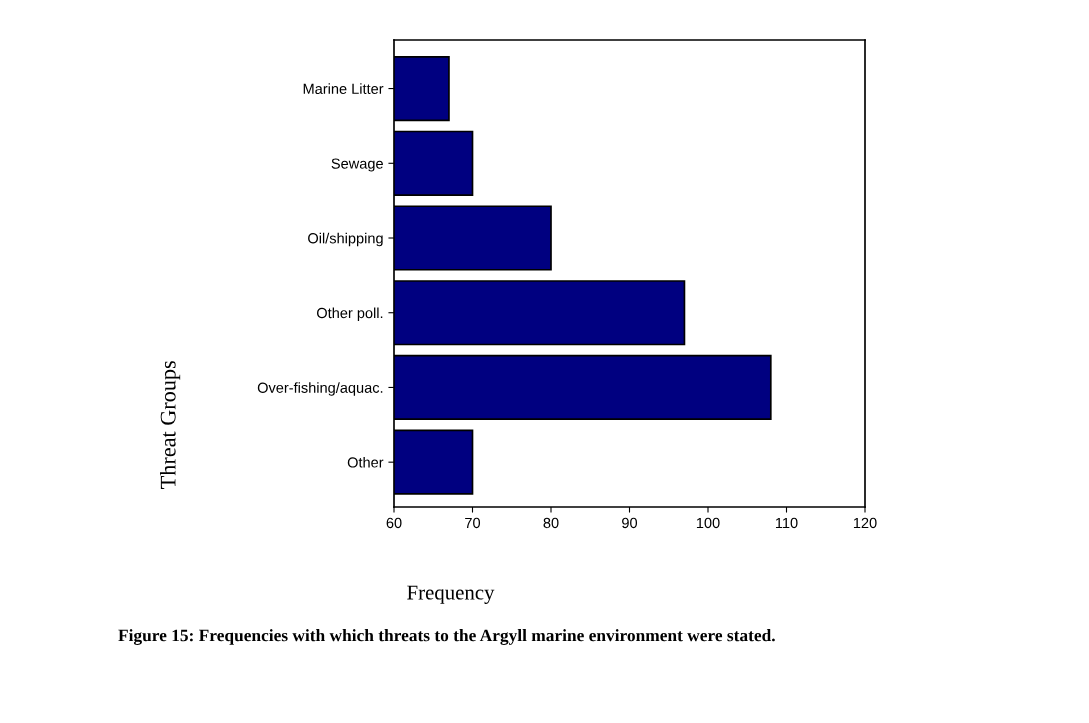 This screenshot has width=1089, height=723. What do you see at coordinates (708, 523) in the screenshot?
I see `x-tick-label: 100` at bounding box center [708, 523].